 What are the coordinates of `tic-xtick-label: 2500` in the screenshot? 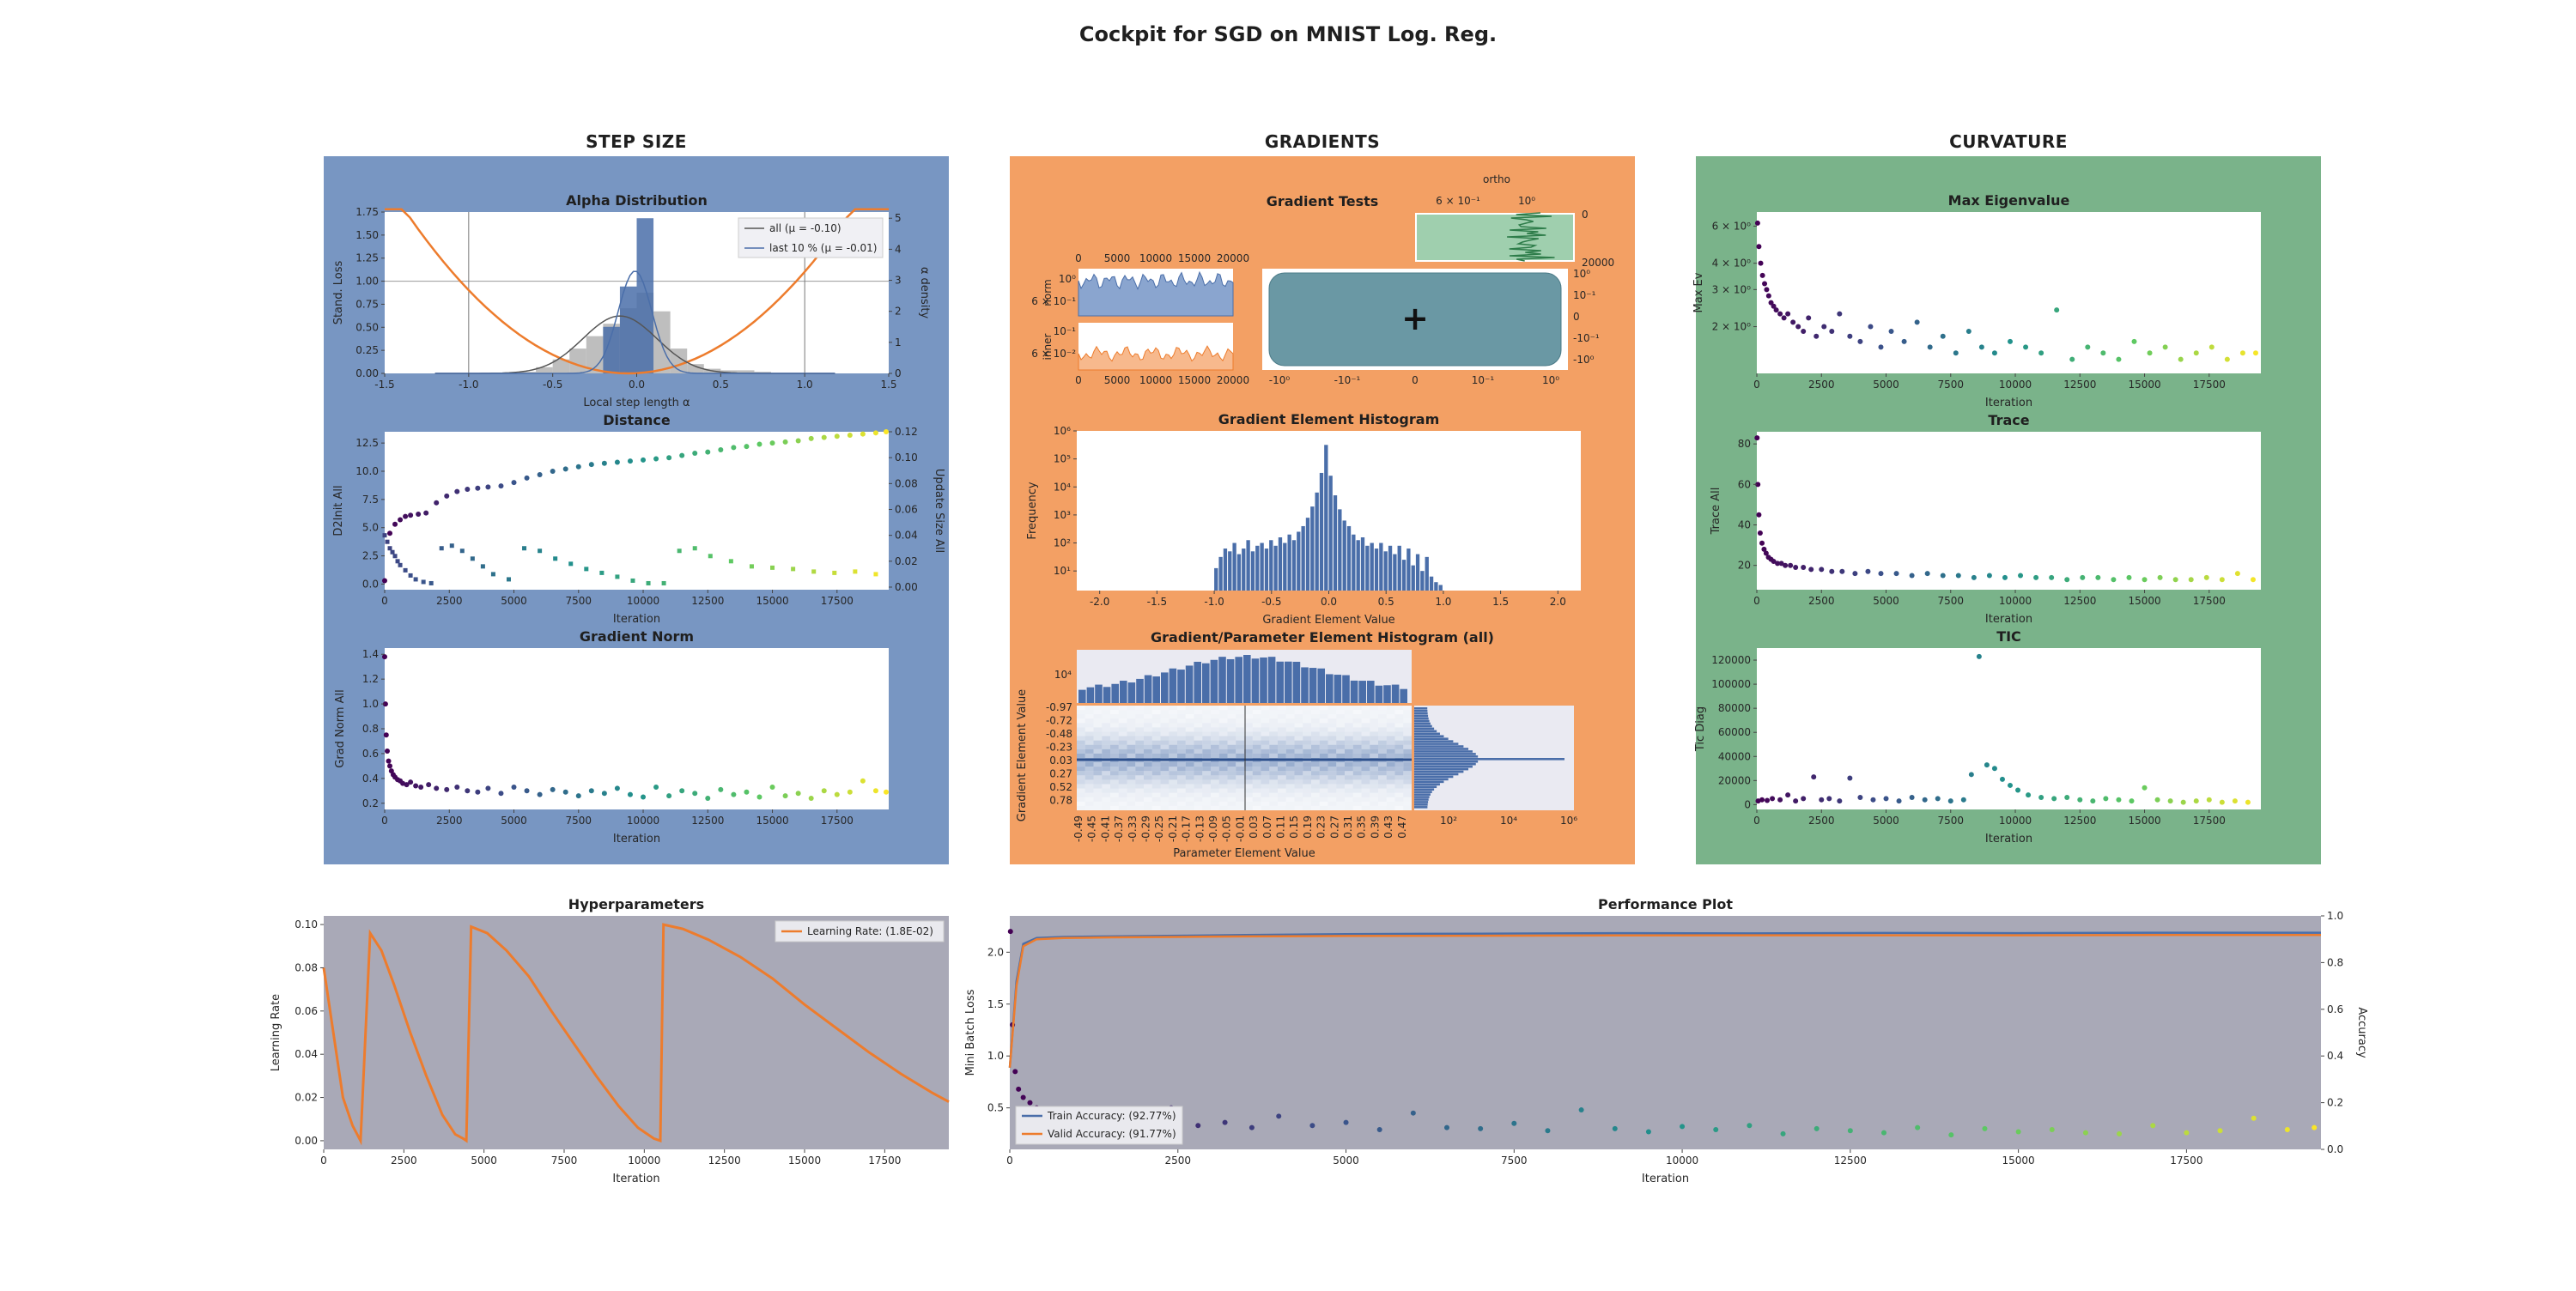 It's located at (1821, 821).